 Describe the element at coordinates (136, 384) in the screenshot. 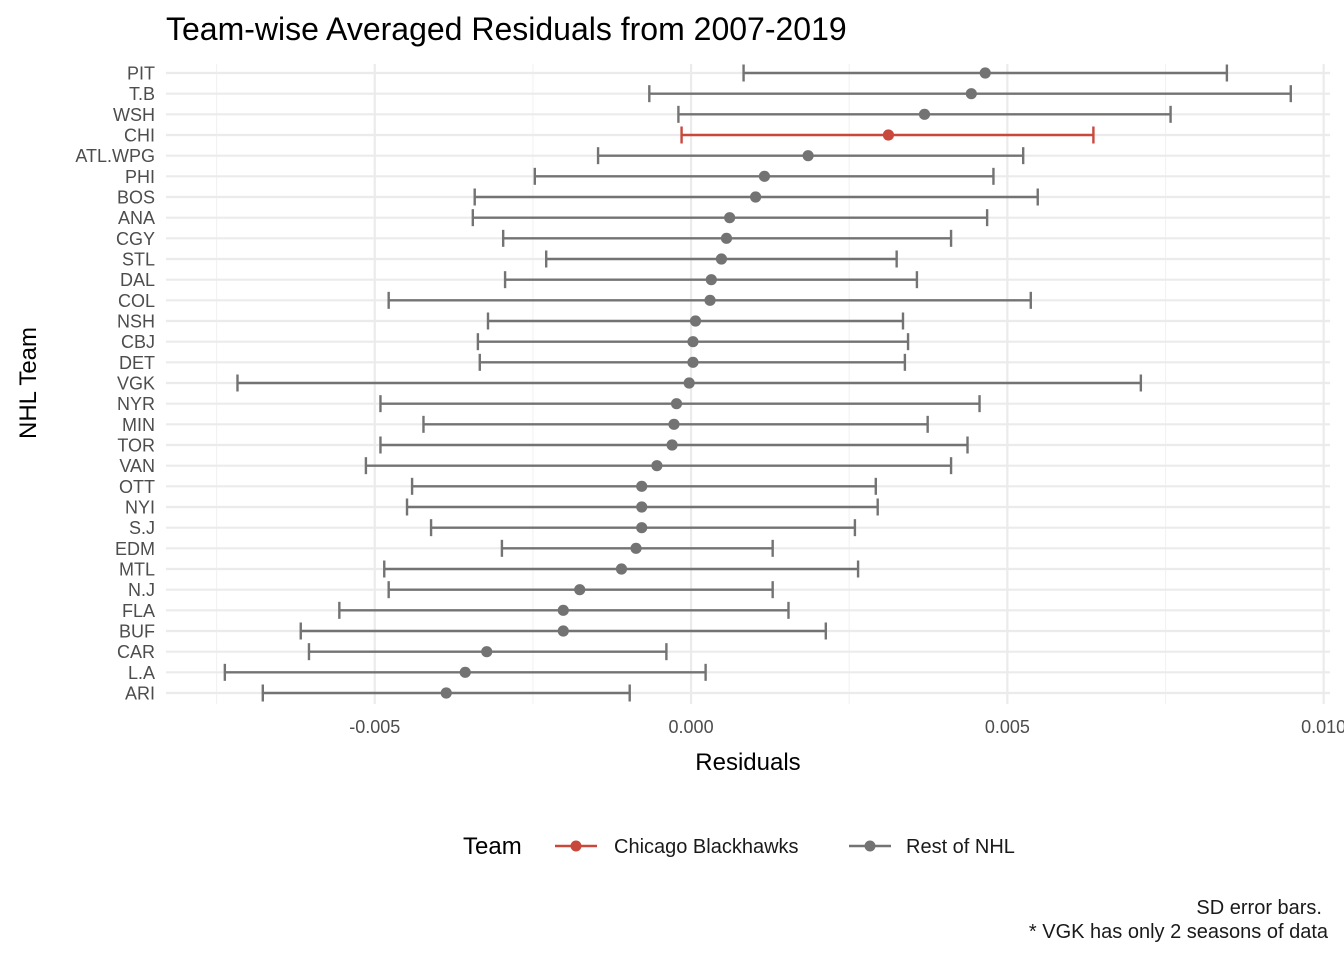

I see `y-tick-label: VGK` at that location.